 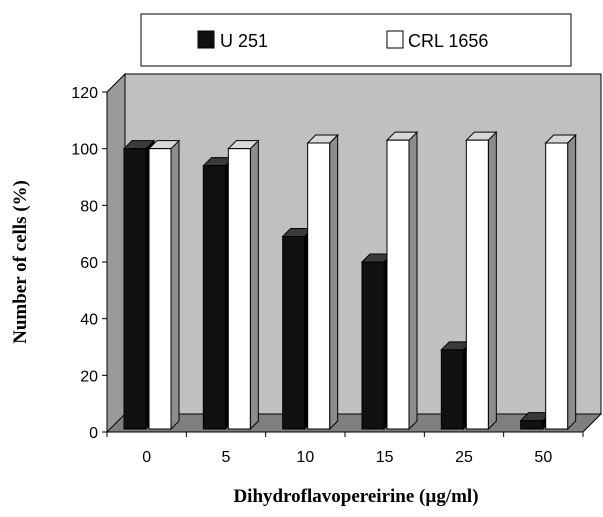 I want to click on x-tick-label: 15, so click(x=385, y=457).